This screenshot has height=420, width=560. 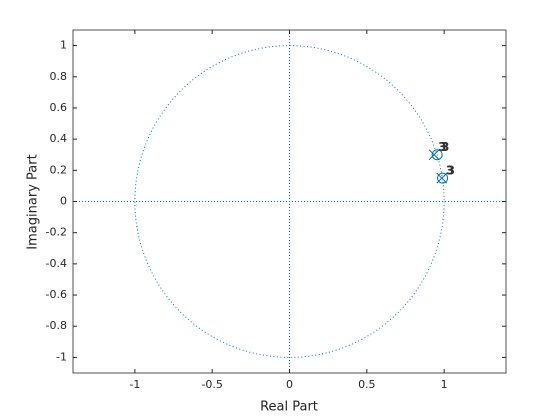 What do you see at coordinates (59, 107) in the screenshot?
I see `y-tick-label: 0.6` at bounding box center [59, 107].